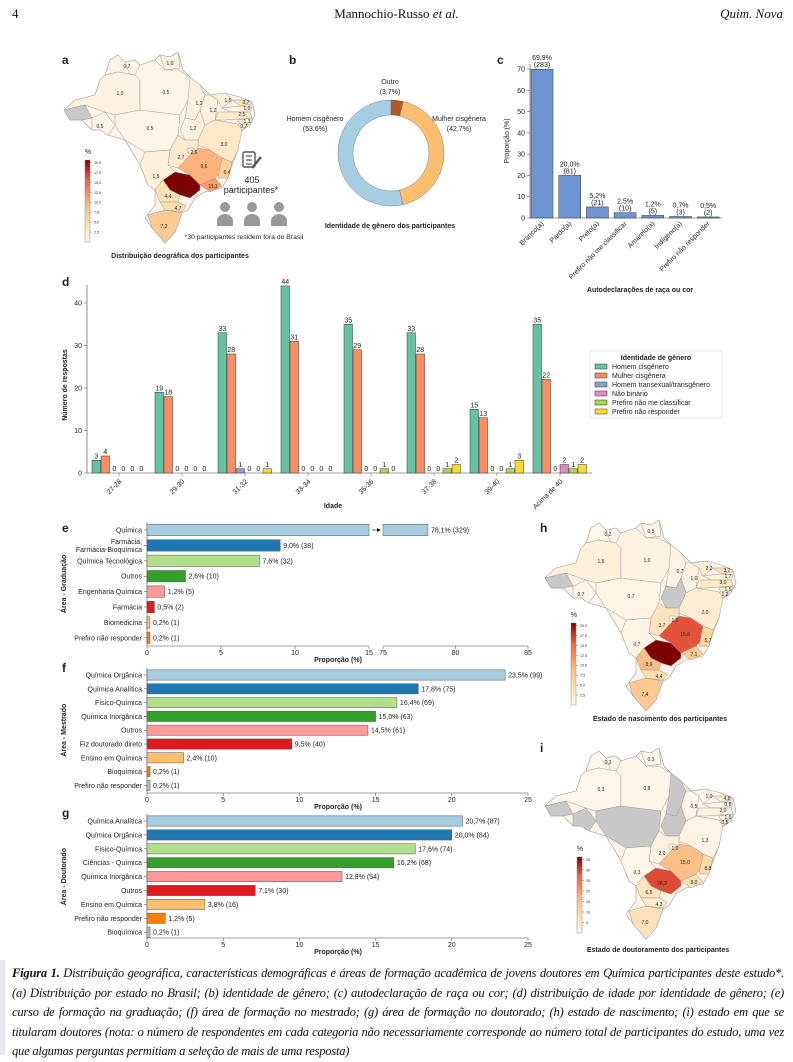  I want to click on bar-count-label: (5), so click(653, 211).